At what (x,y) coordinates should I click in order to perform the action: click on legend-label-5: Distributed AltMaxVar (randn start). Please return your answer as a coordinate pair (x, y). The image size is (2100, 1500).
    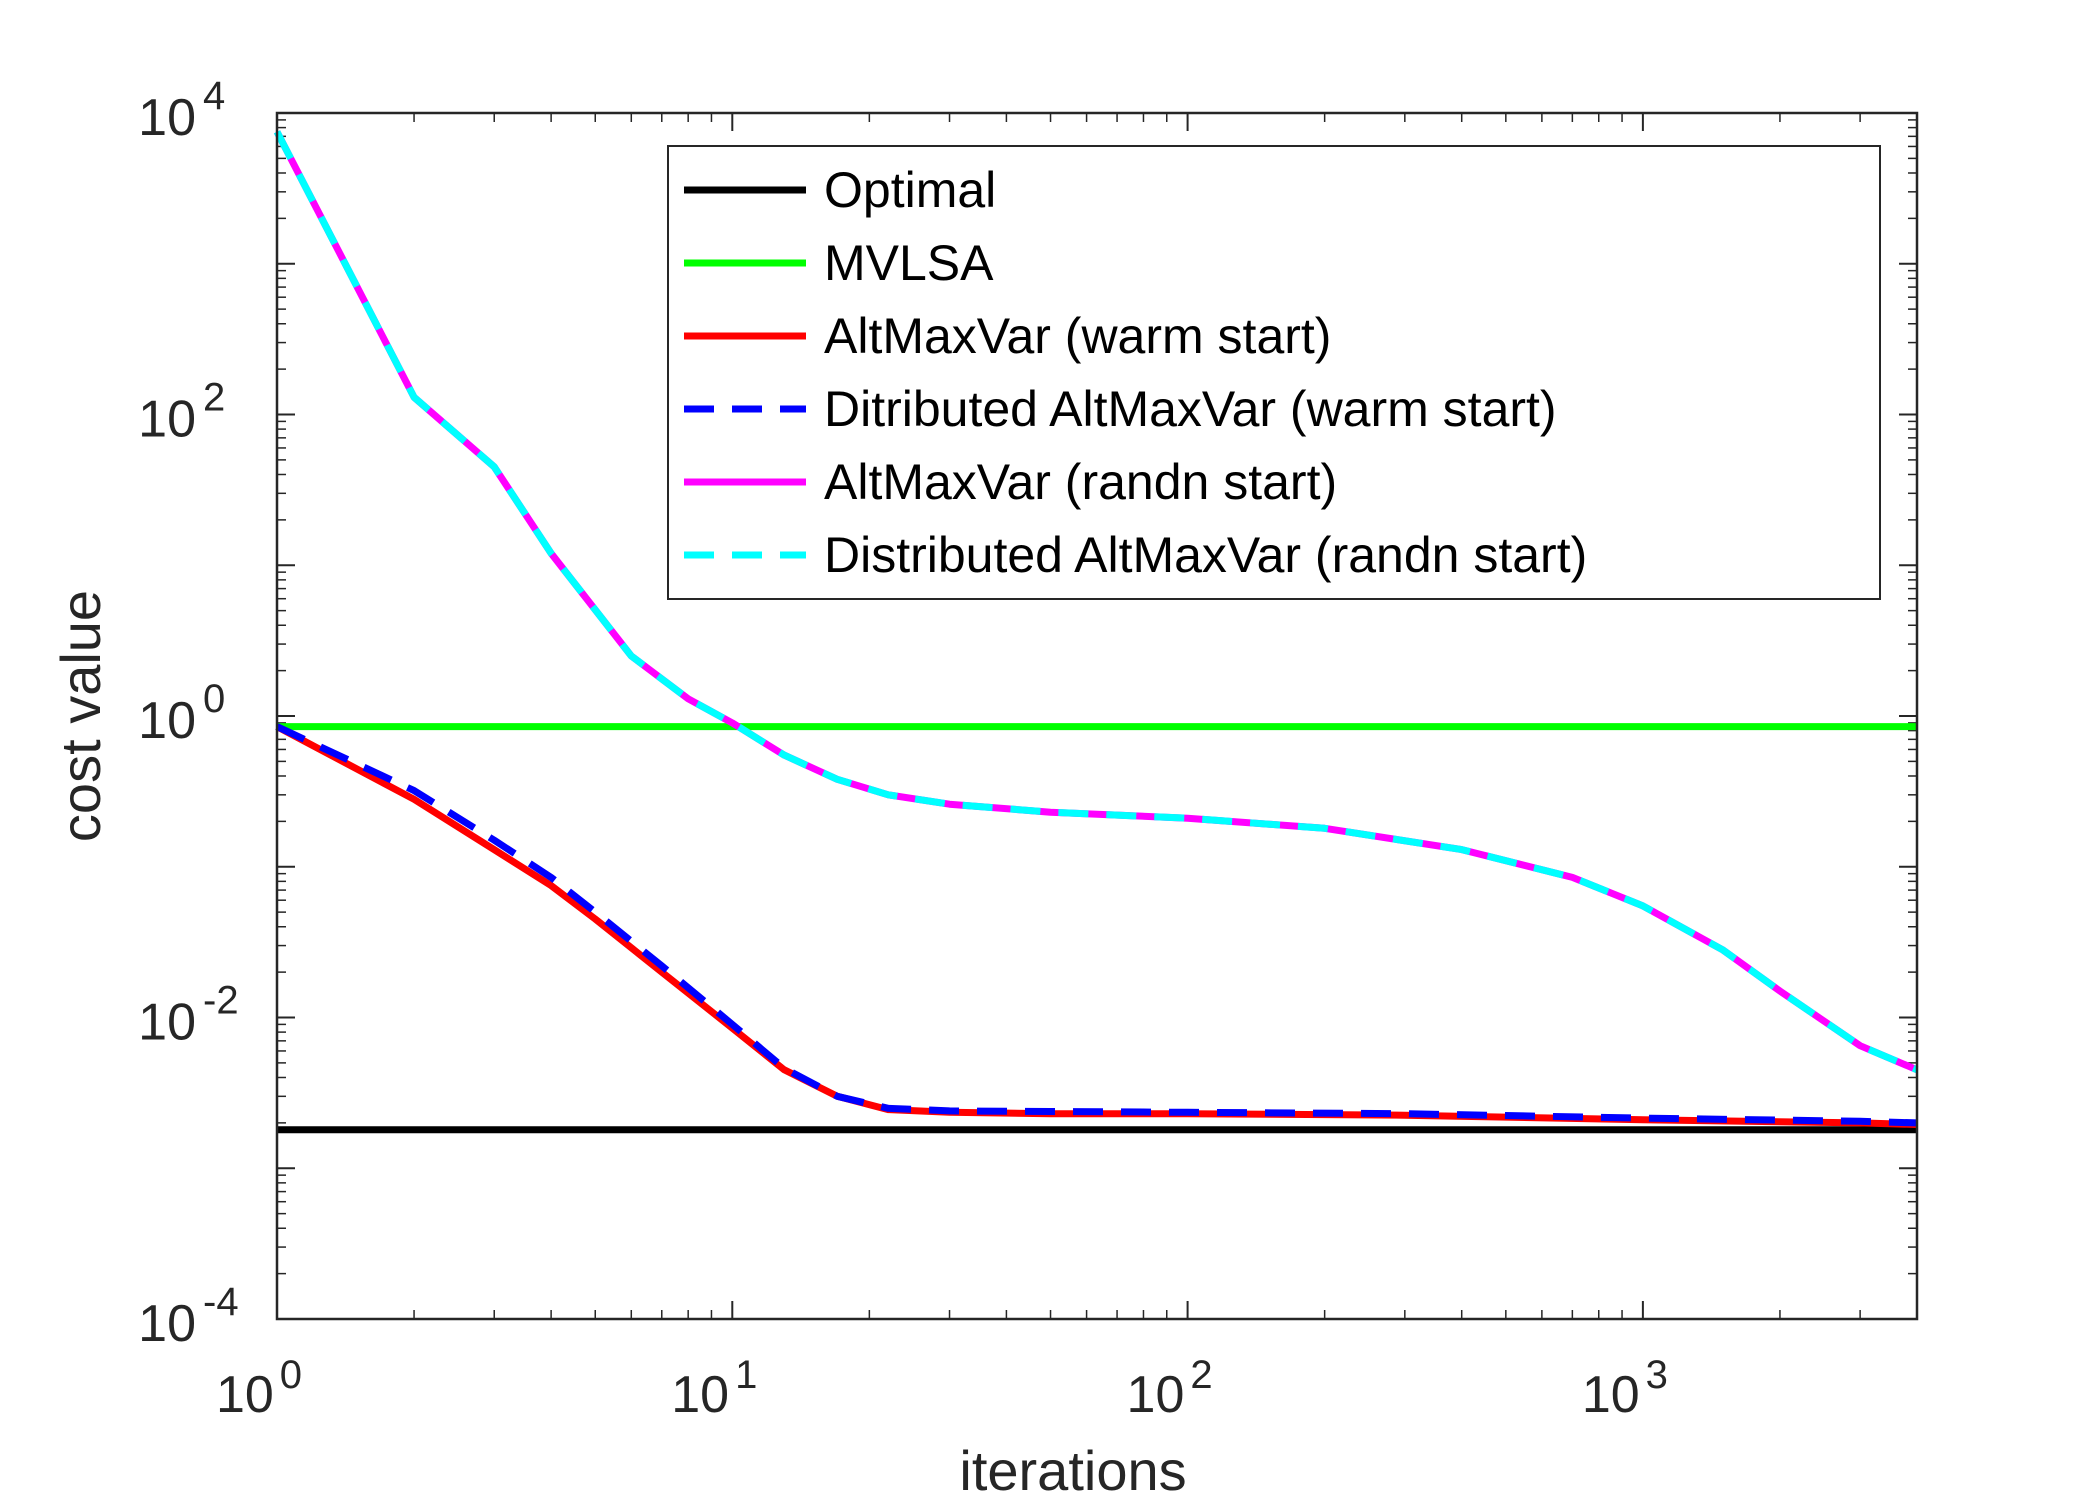
    Looking at the image, I should click on (1205, 555).